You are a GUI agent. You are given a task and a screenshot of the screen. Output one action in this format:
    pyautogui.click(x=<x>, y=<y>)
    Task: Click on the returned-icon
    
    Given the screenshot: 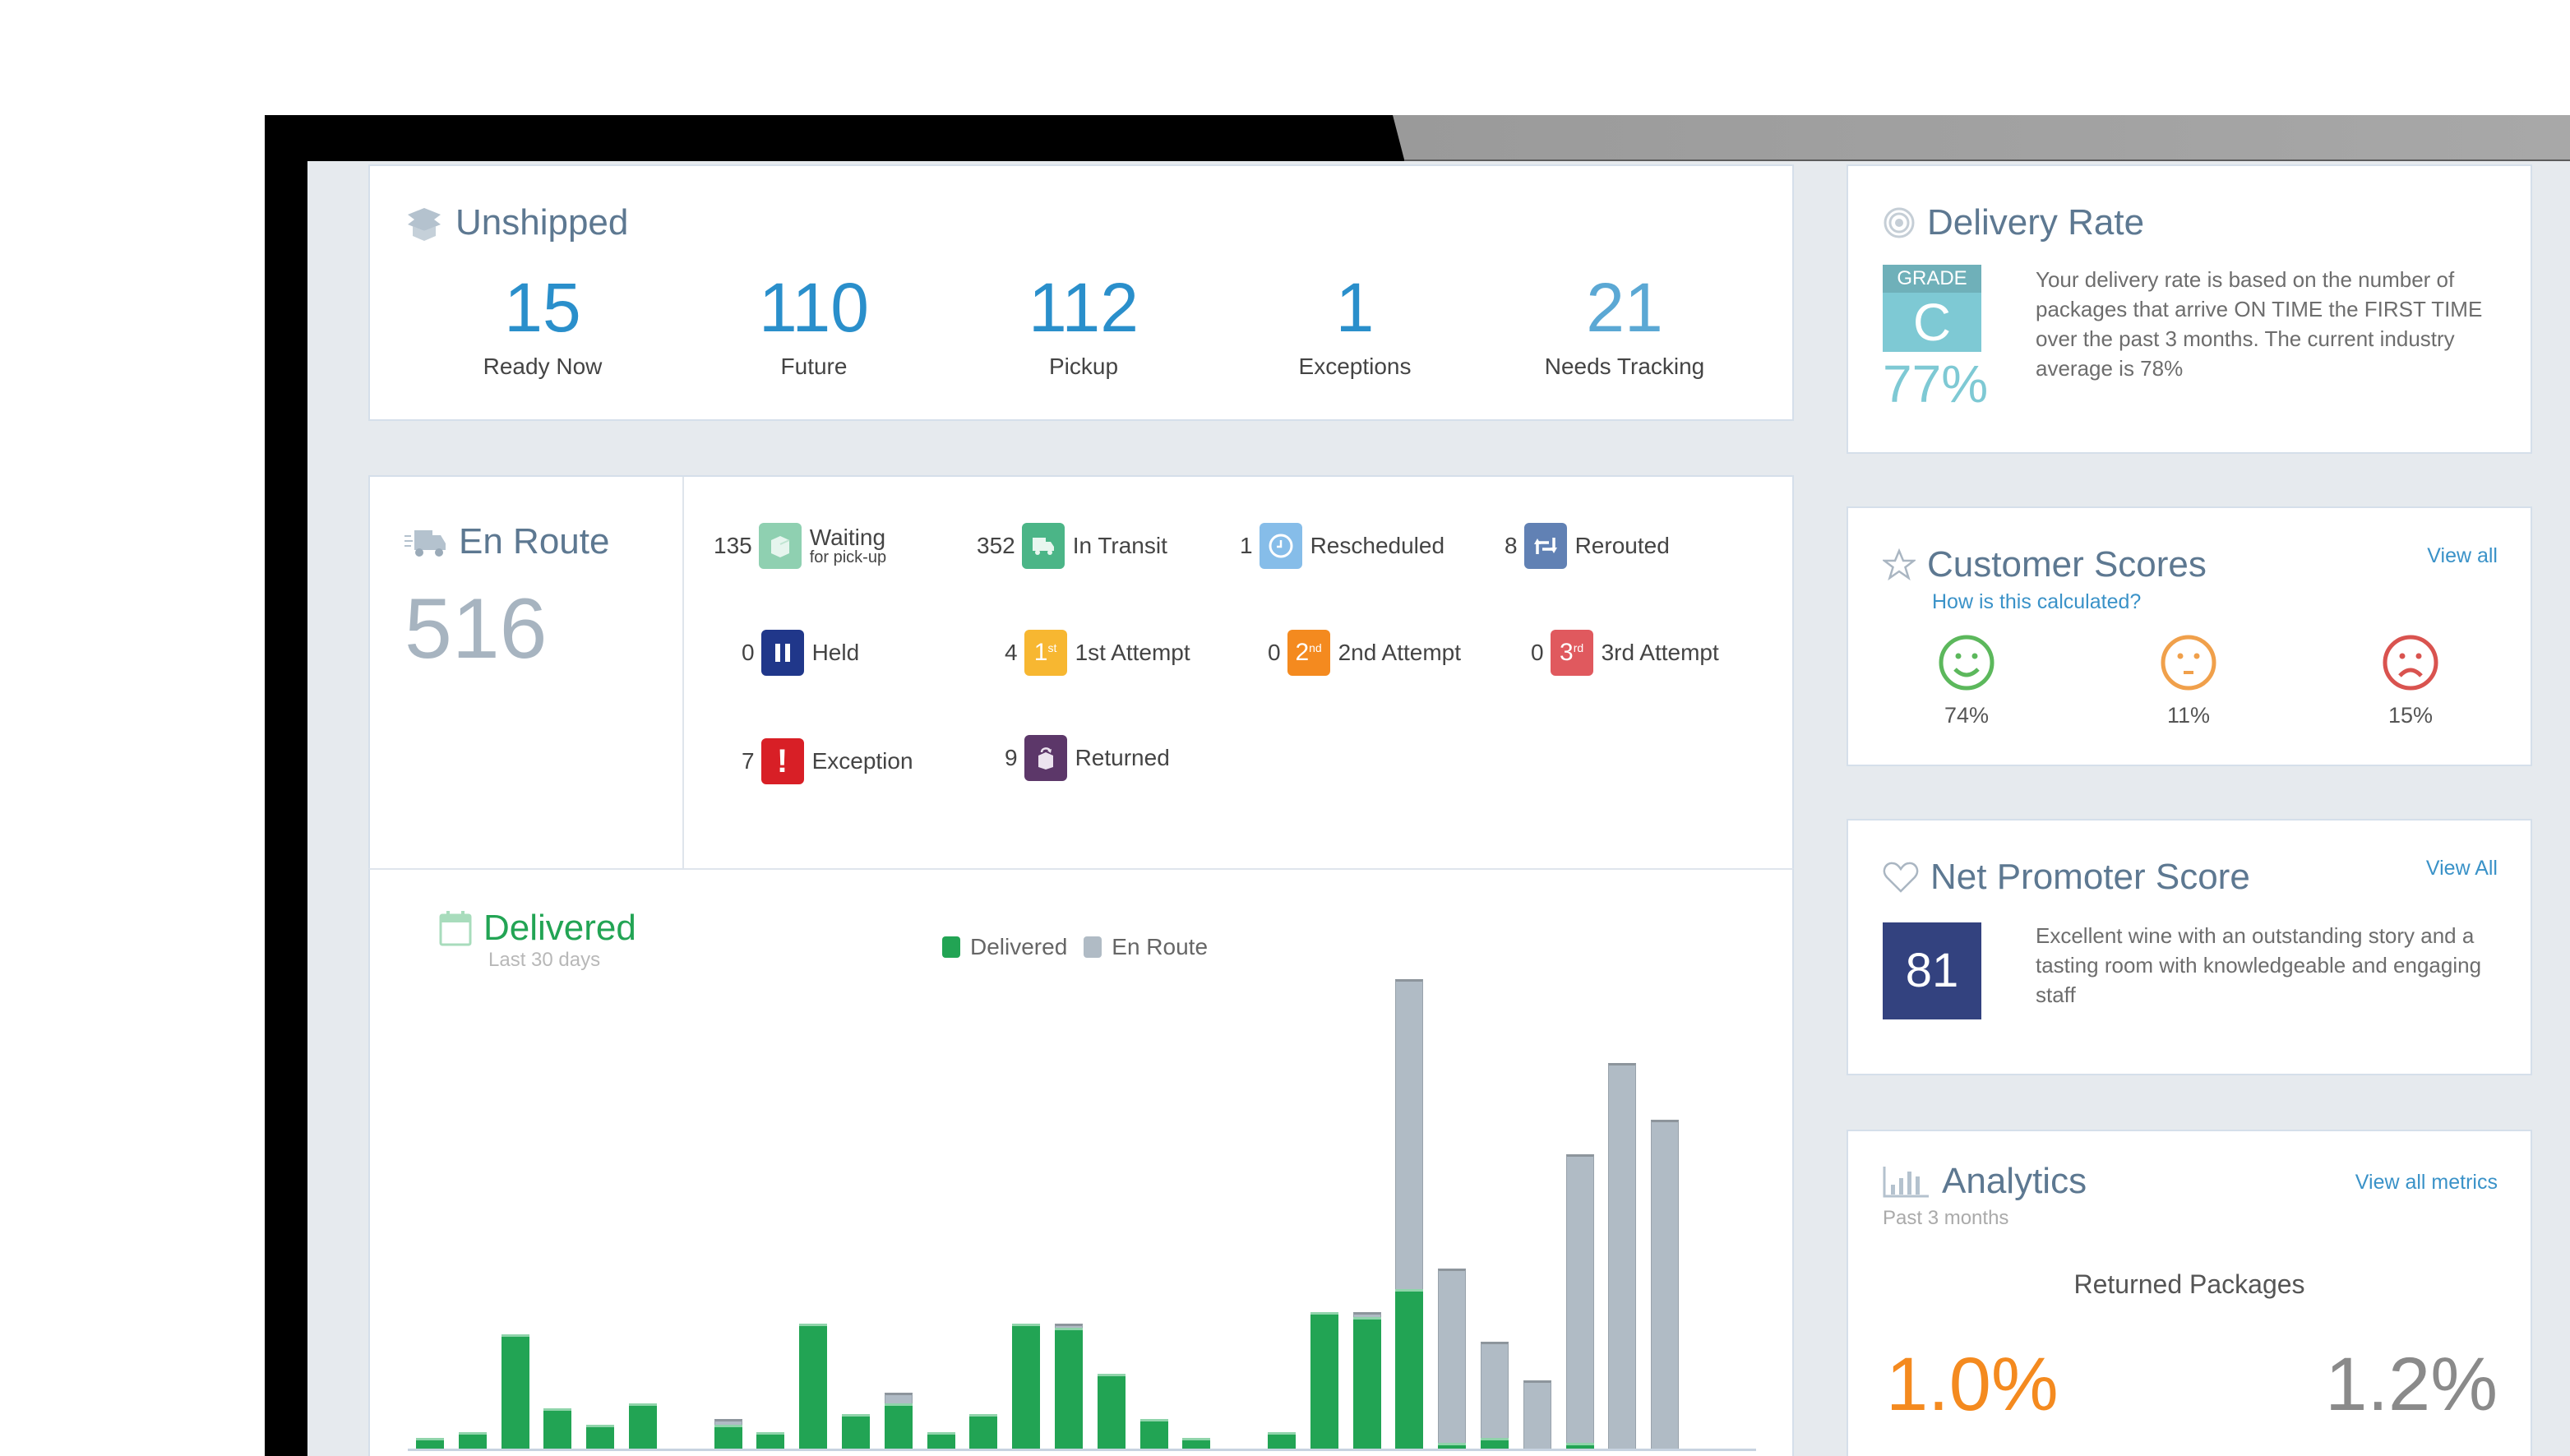 What is the action you would take?
    pyautogui.click(x=1045, y=758)
    